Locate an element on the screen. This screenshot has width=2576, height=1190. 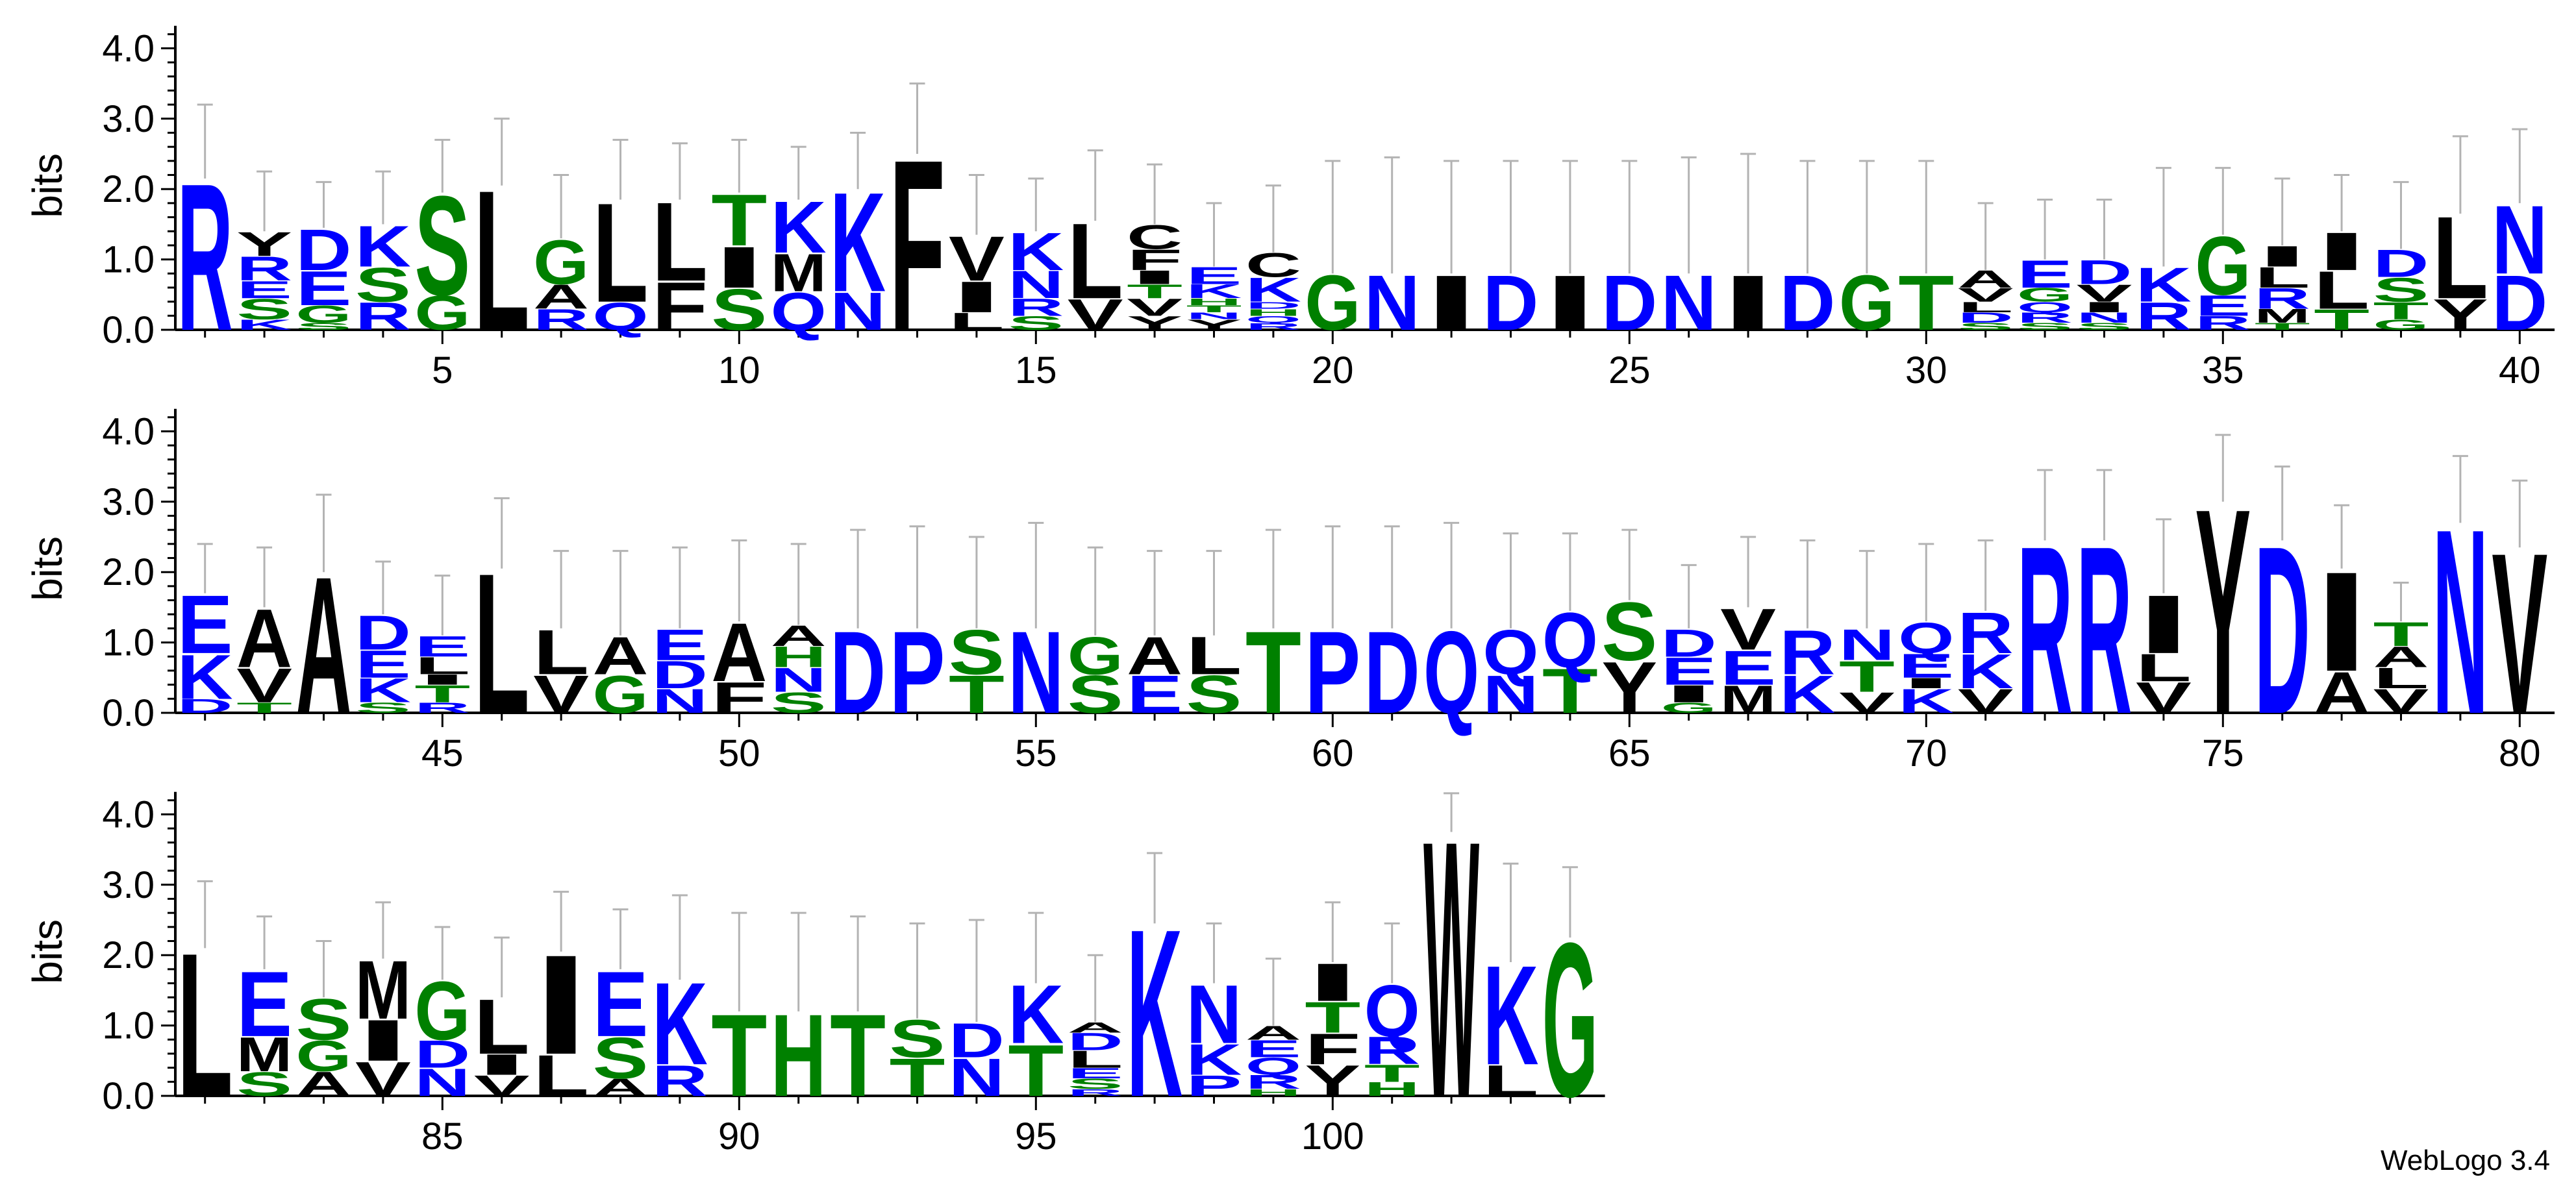
x-tick-label: 15 is located at coordinates (1036, 370).